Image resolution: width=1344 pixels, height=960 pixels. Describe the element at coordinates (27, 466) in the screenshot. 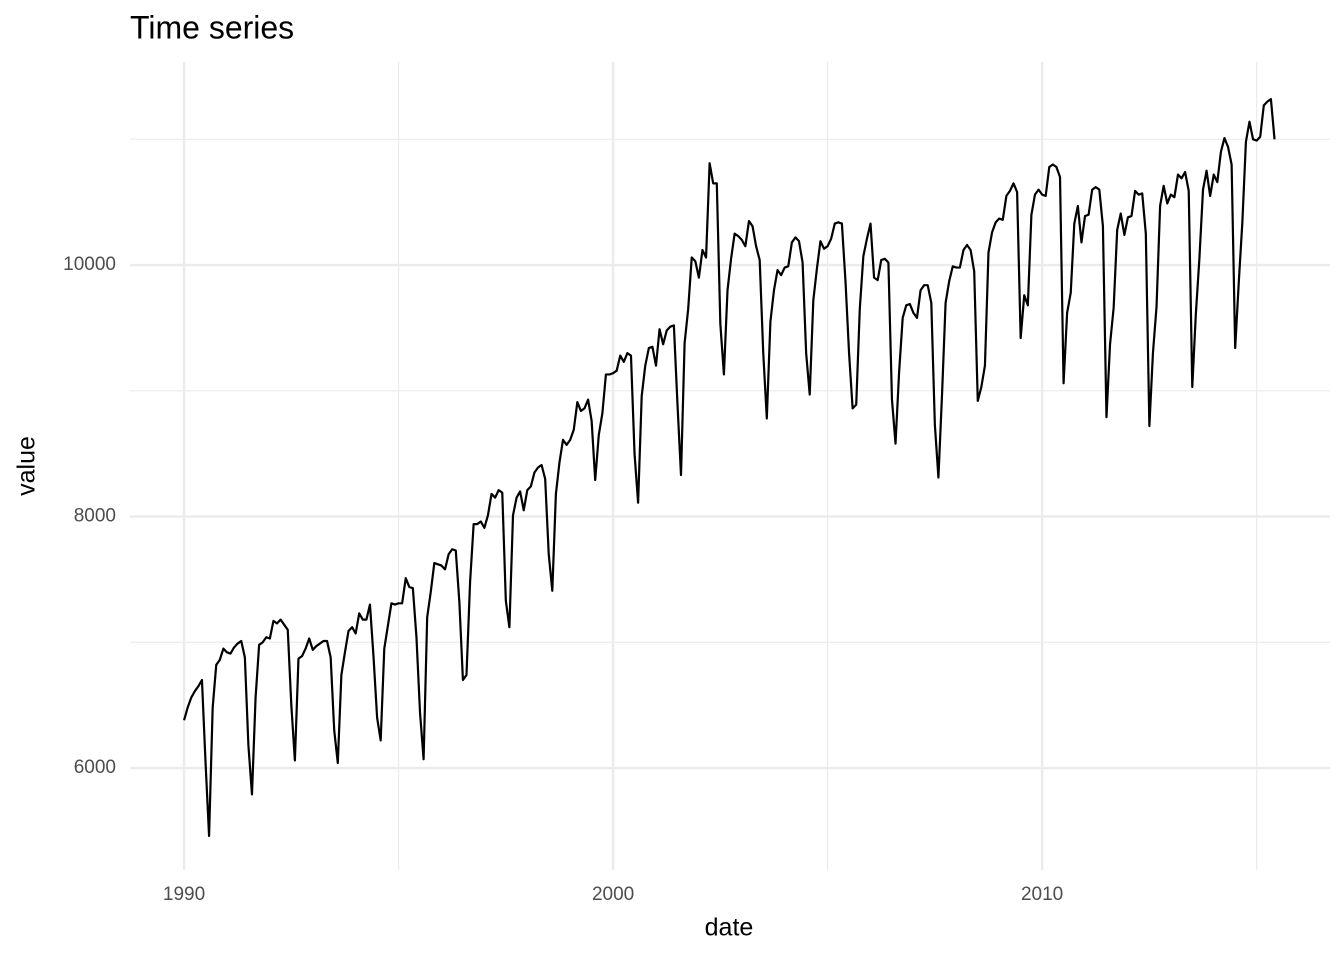

I see `y-axis-title: value` at that location.